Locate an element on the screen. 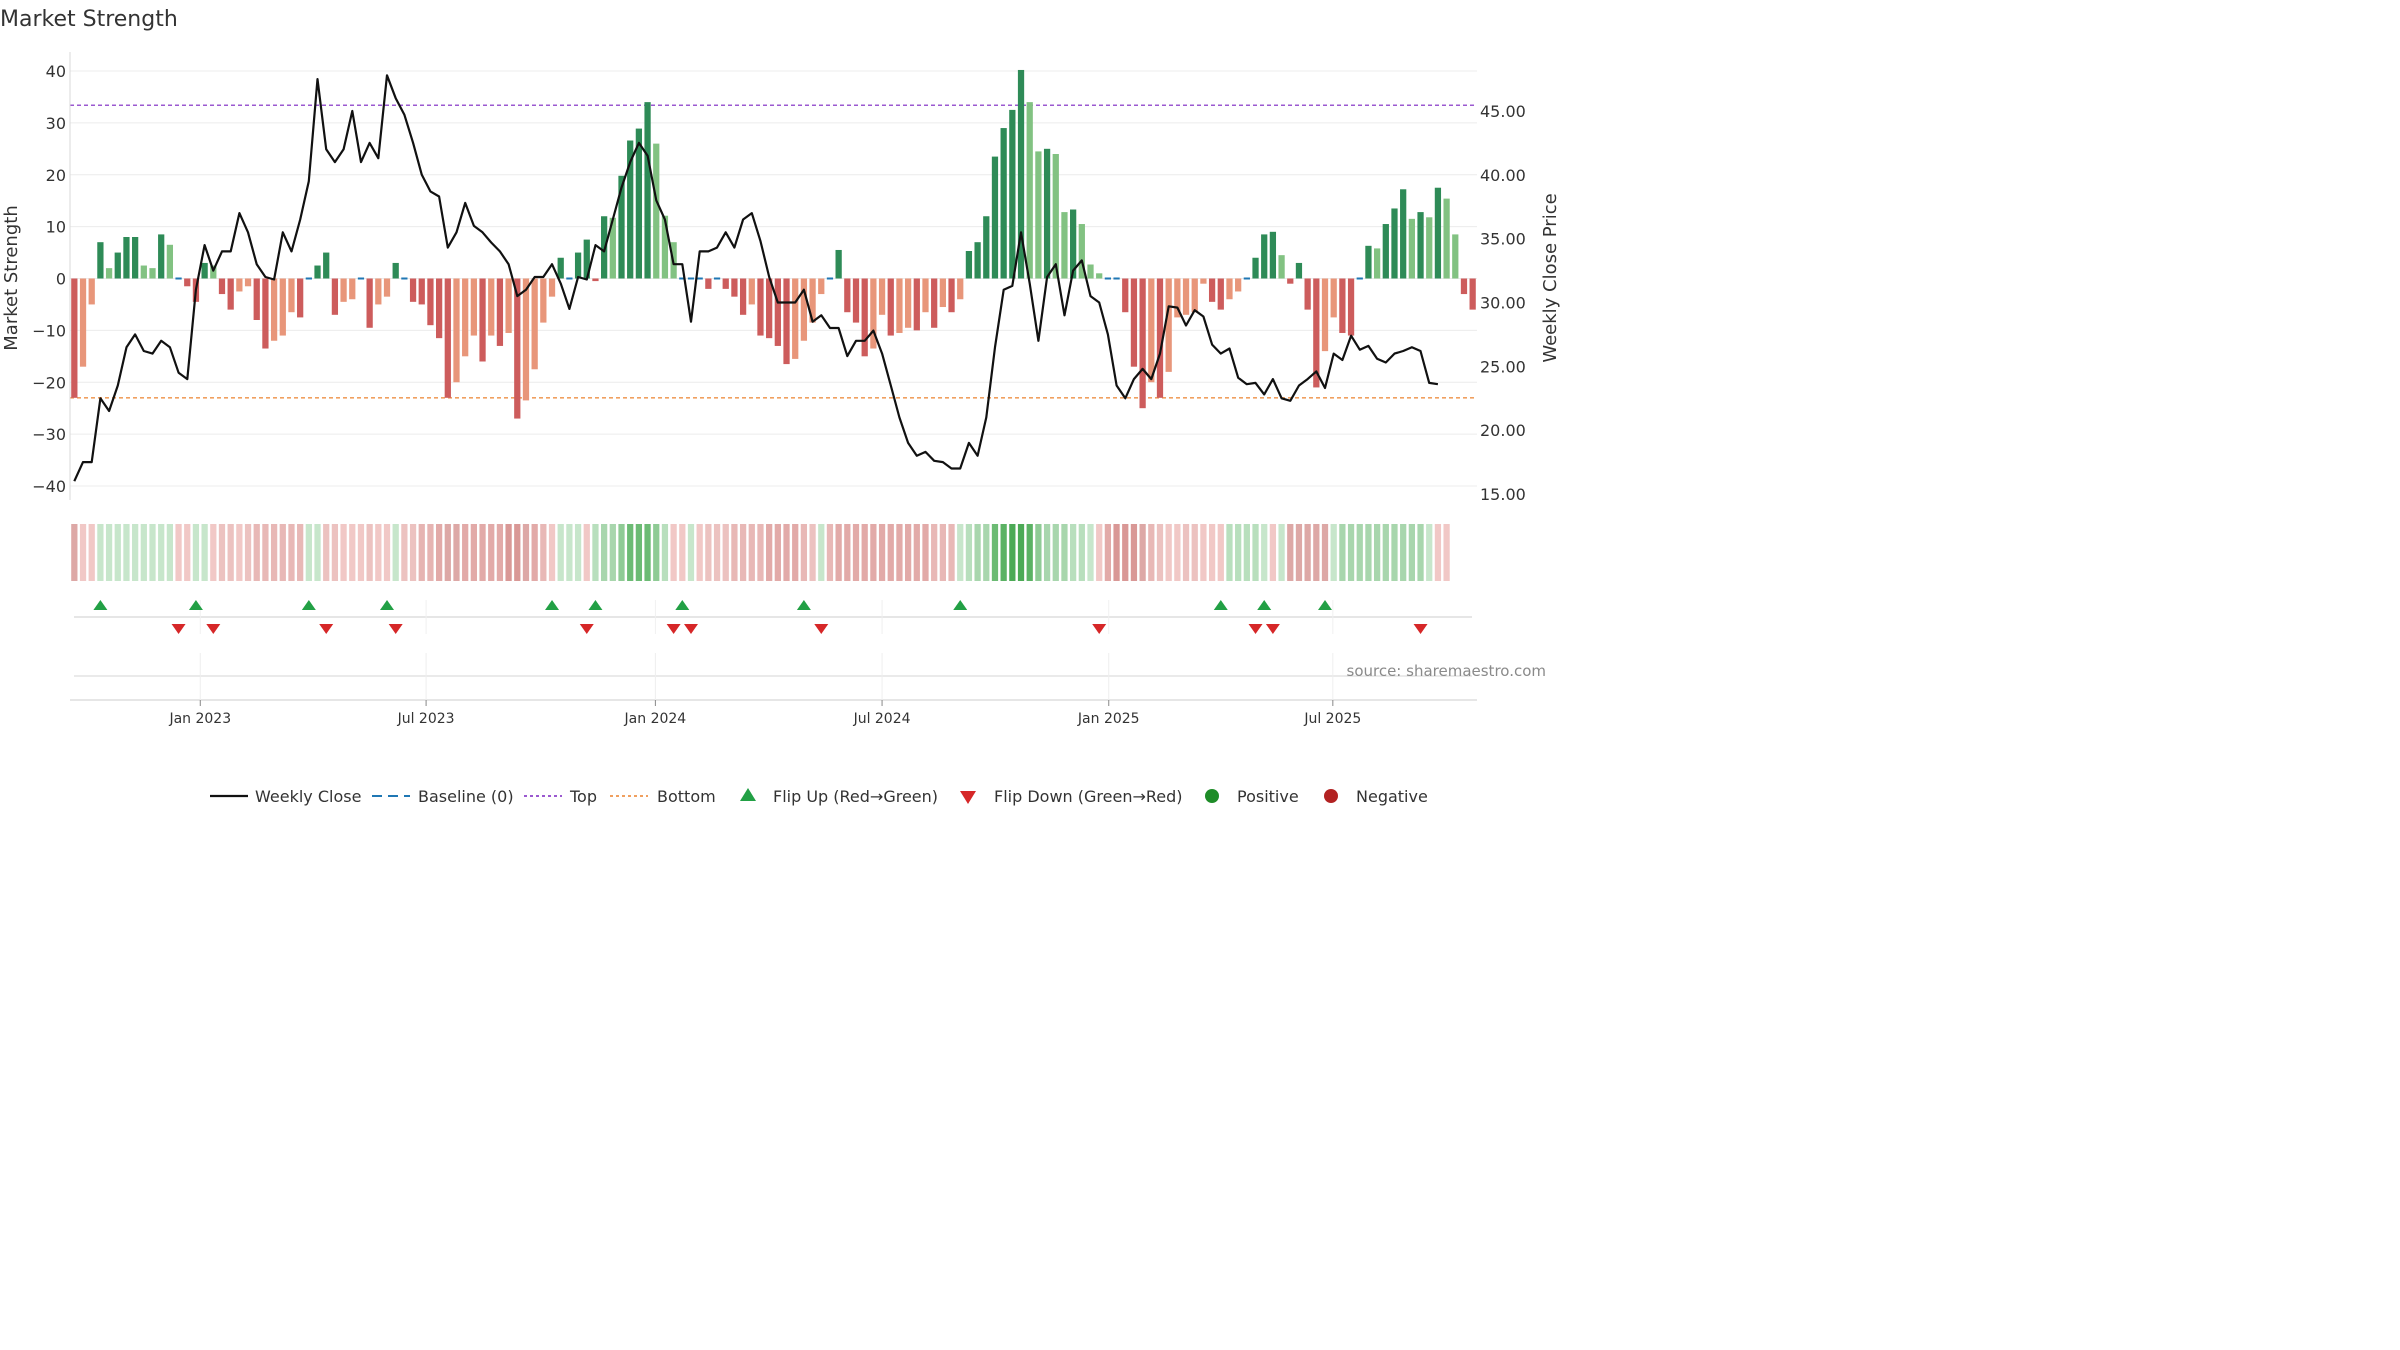 Image resolution: width=2400 pixels, height=1350 pixels. flip-marker-panel is located at coordinates (773, 617).